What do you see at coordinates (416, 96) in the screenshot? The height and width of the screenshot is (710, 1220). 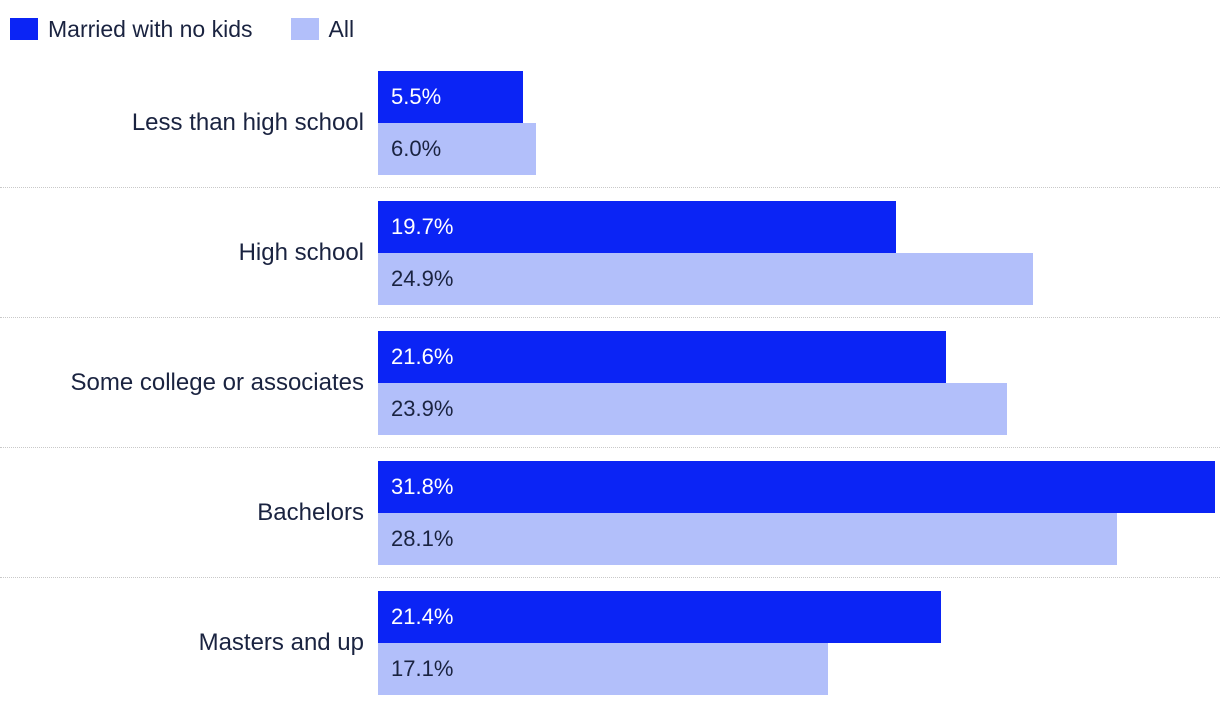 I see `bar-value-label: 5.5%` at bounding box center [416, 96].